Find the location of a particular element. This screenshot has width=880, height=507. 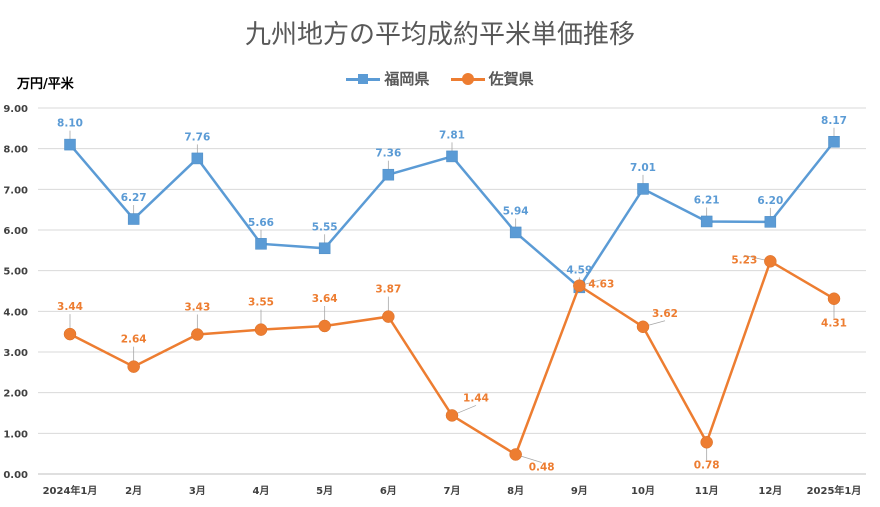

y-tick-label: 4.00 is located at coordinates (15, 312).